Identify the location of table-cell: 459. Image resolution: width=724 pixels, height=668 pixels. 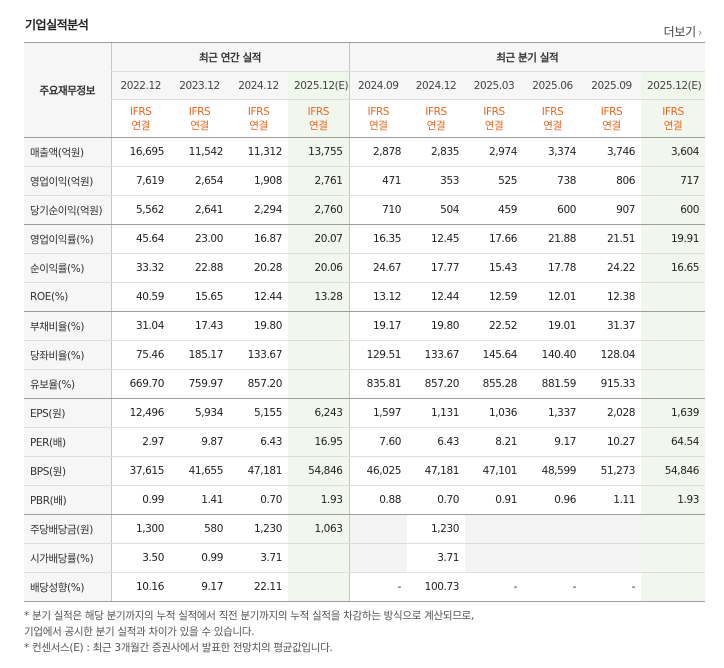
(494, 210).